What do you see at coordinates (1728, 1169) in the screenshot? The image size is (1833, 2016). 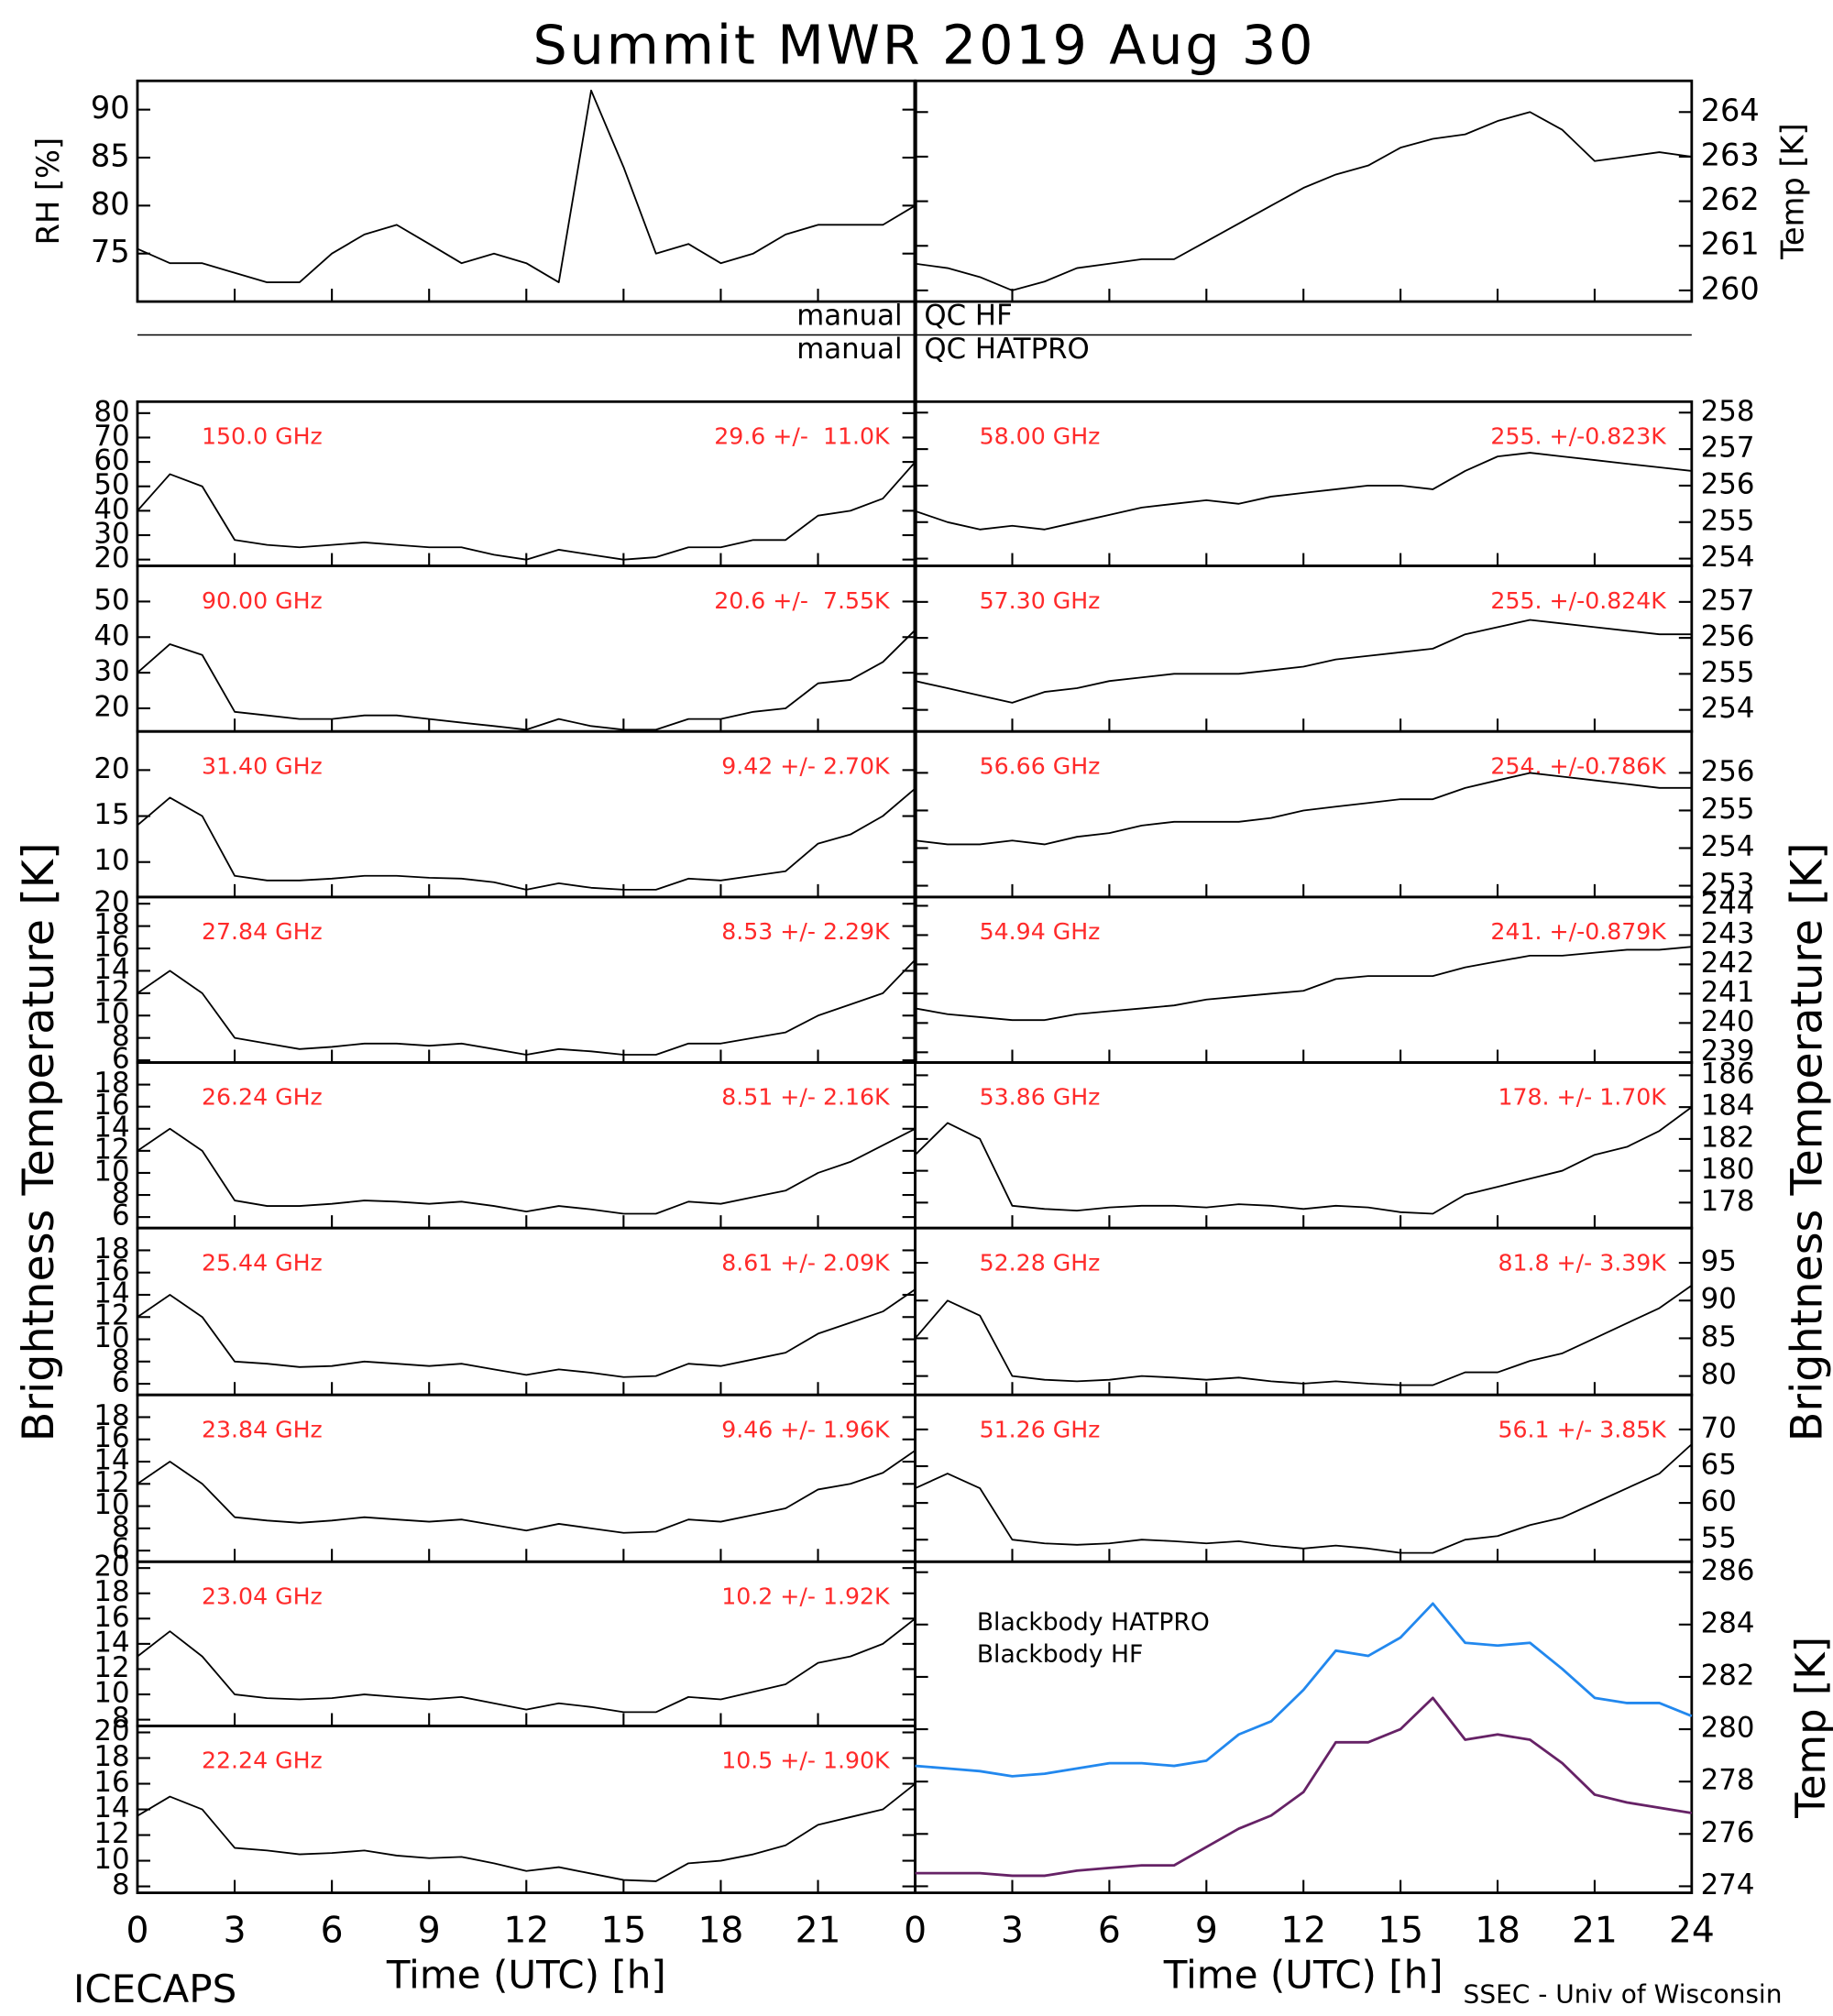 I see `y-tick-label: 180` at bounding box center [1728, 1169].